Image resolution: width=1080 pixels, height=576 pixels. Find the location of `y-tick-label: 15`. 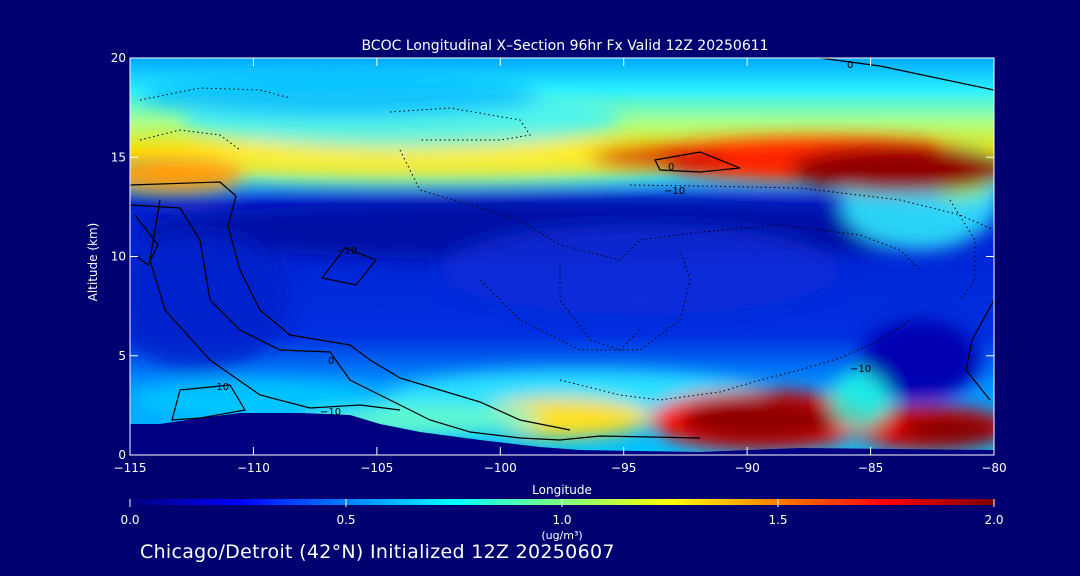

y-tick-label: 15 is located at coordinates (118, 157).